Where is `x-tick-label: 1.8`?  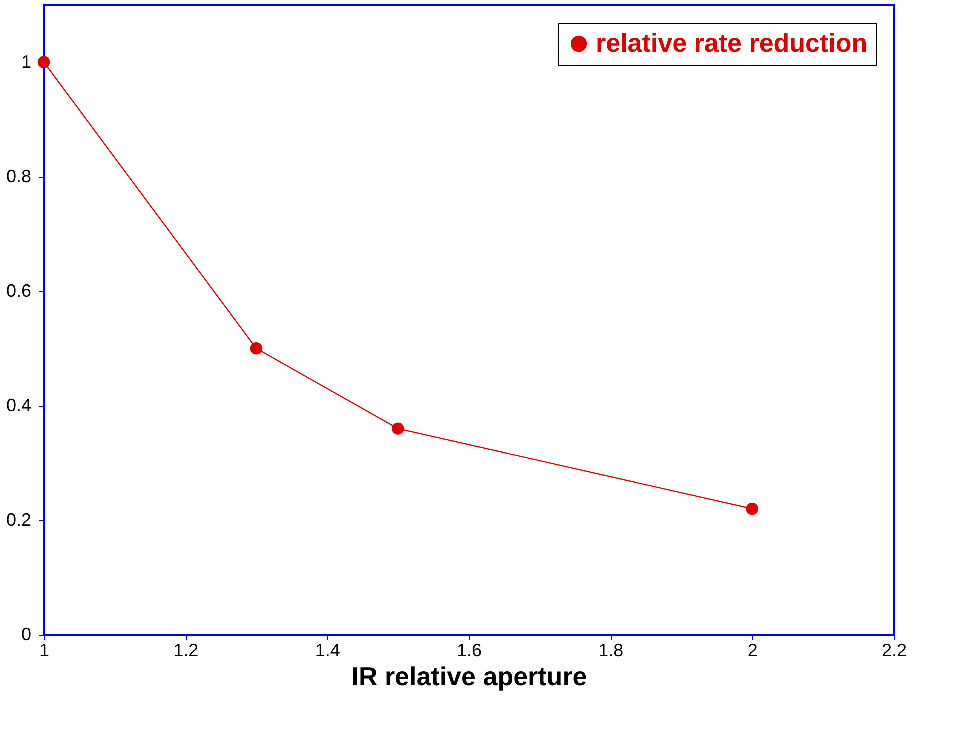 x-tick-label: 1.8 is located at coordinates (611, 650).